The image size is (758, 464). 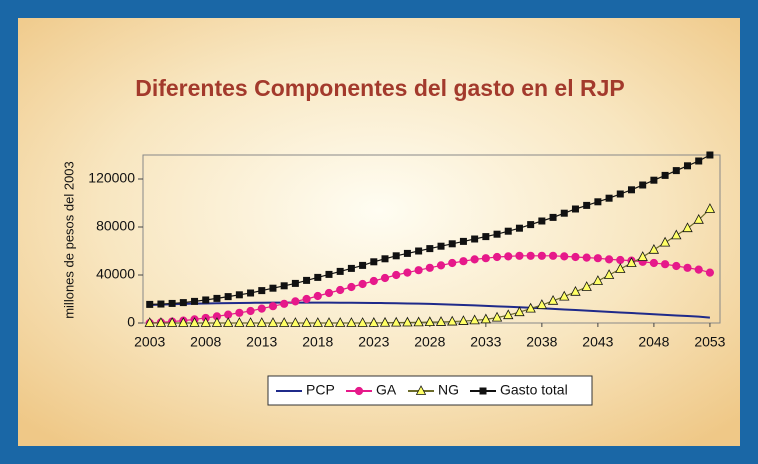 I want to click on x-tick-label: 2008, so click(x=205, y=342).